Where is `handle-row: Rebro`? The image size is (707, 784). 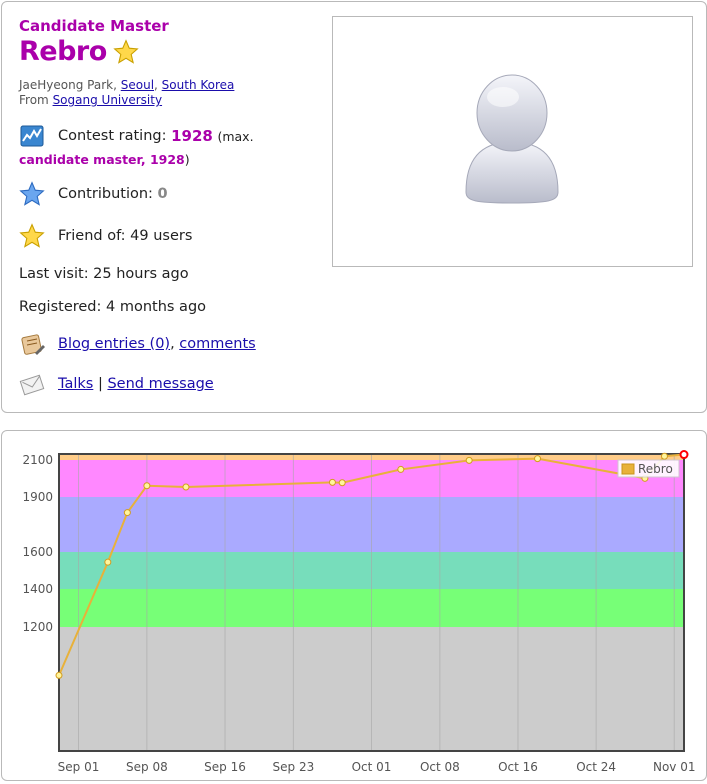 handle-row: Rebro is located at coordinates (79, 51).